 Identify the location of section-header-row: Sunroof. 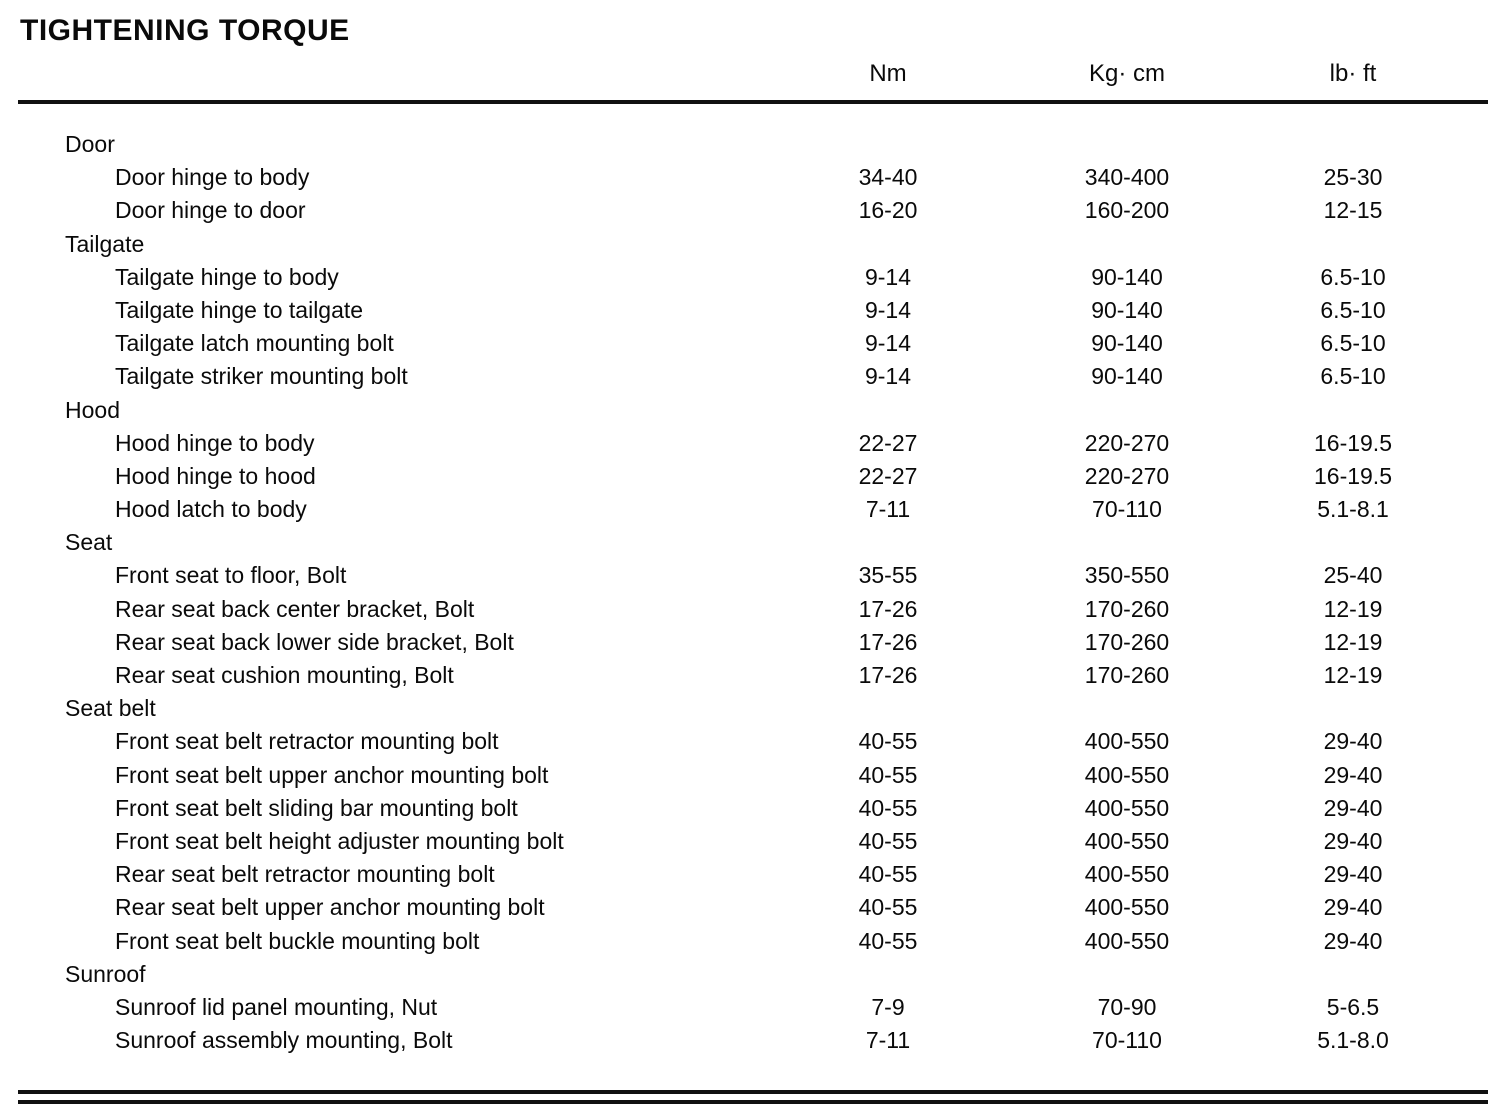
(753, 974).